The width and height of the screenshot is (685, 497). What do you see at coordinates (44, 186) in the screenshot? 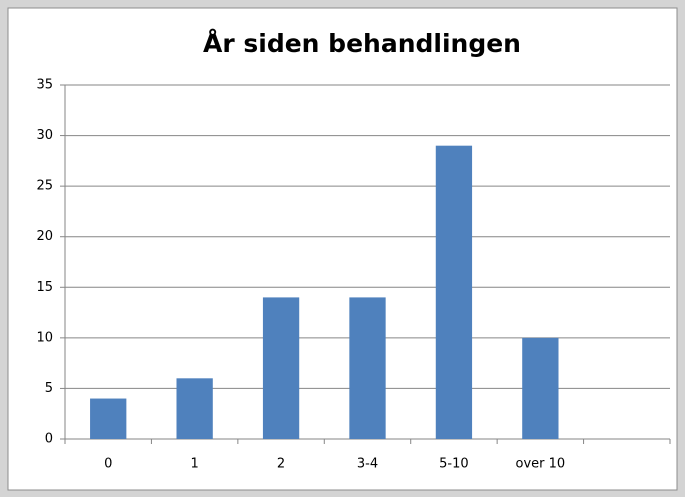
I see `y-tick-label: 25` at bounding box center [44, 186].